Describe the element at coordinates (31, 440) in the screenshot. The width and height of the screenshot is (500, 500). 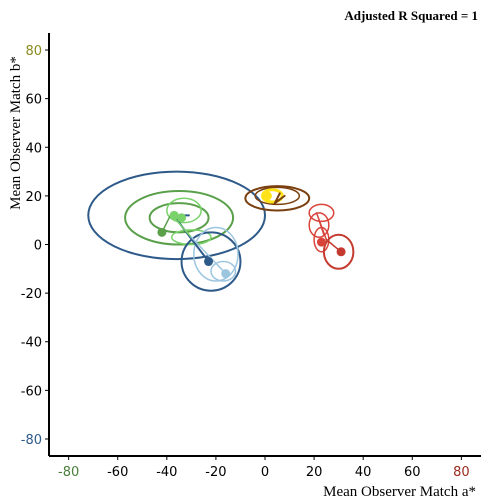
I see `y-tick-label: -80` at that location.